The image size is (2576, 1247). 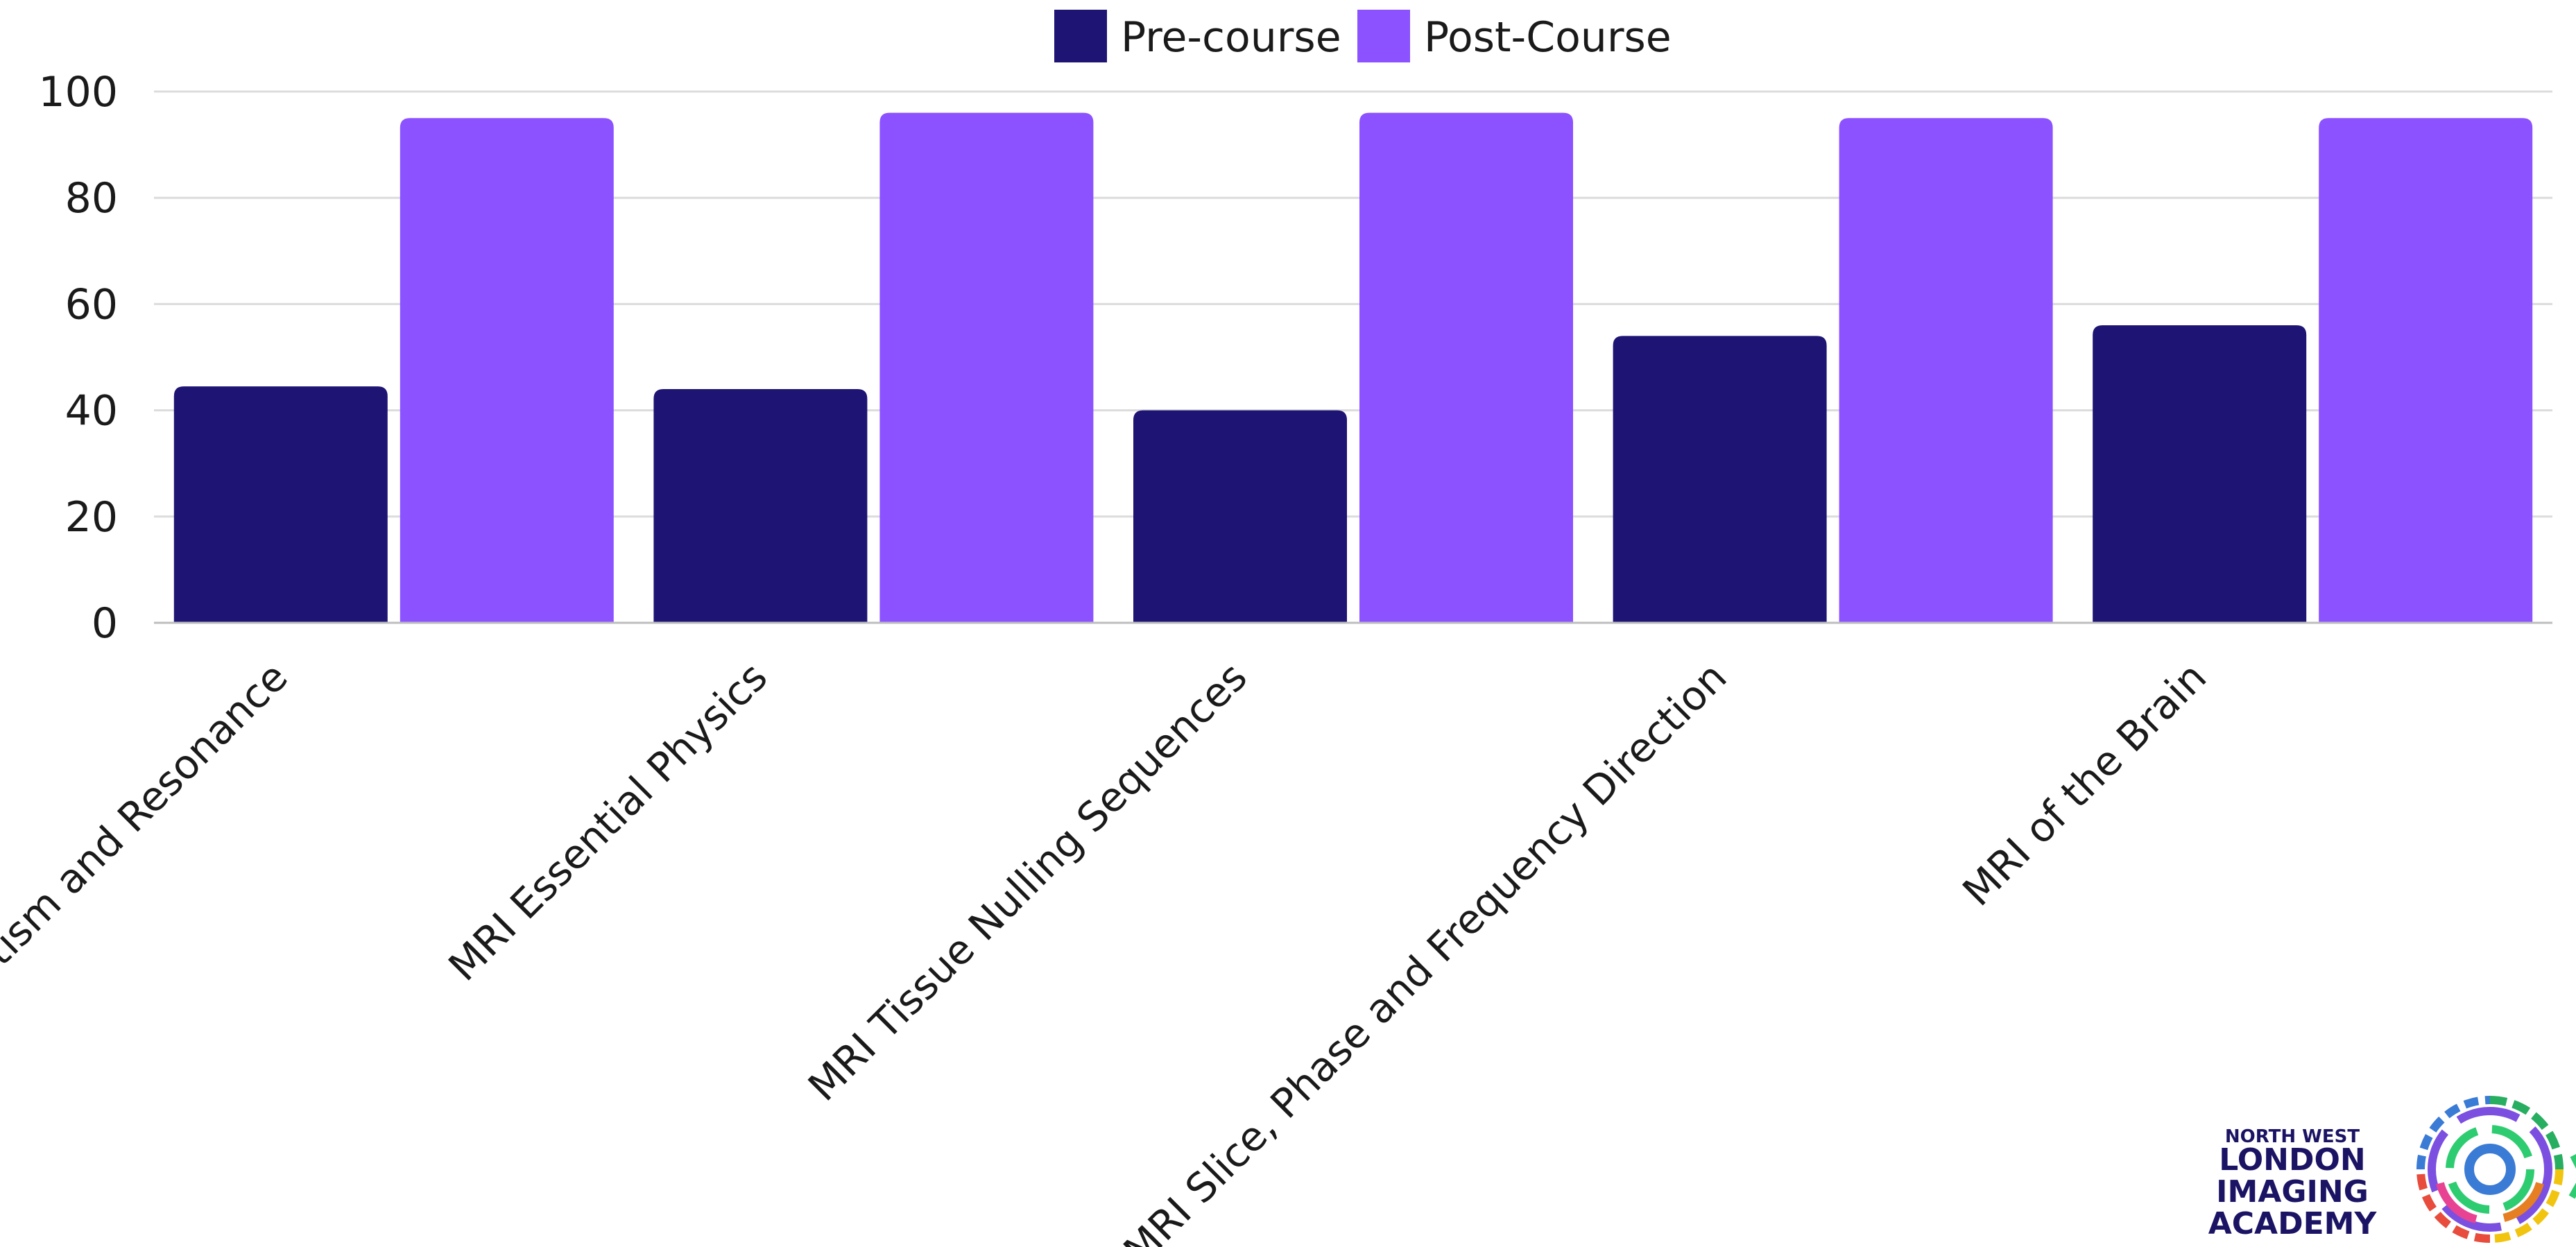 I want to click on y-tick-label: 80, so click(x=91, y=198).